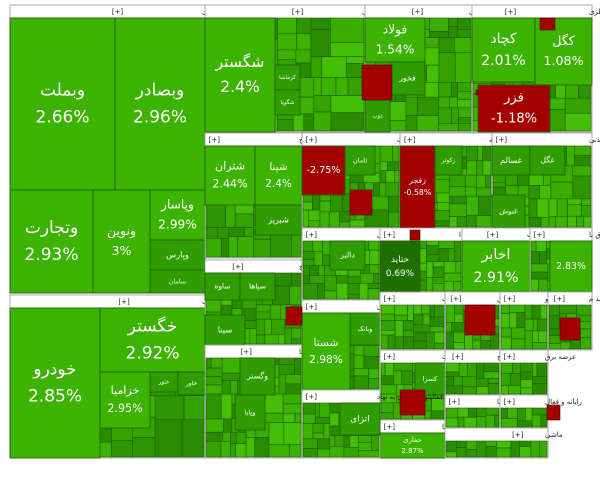 This screenshot has width=600, height=478. Describe the element at coordinates (496, 278) in the screenshot. I see `stock-change: 2.91%` at that location.